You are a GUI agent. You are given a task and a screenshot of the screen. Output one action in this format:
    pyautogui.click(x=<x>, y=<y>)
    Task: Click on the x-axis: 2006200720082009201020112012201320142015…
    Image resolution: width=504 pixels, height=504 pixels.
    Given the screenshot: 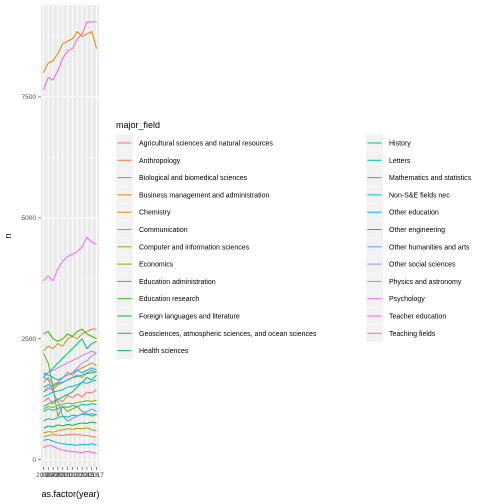 What is the action you would take?
    pyautogui.click(x=70, y=473)
    